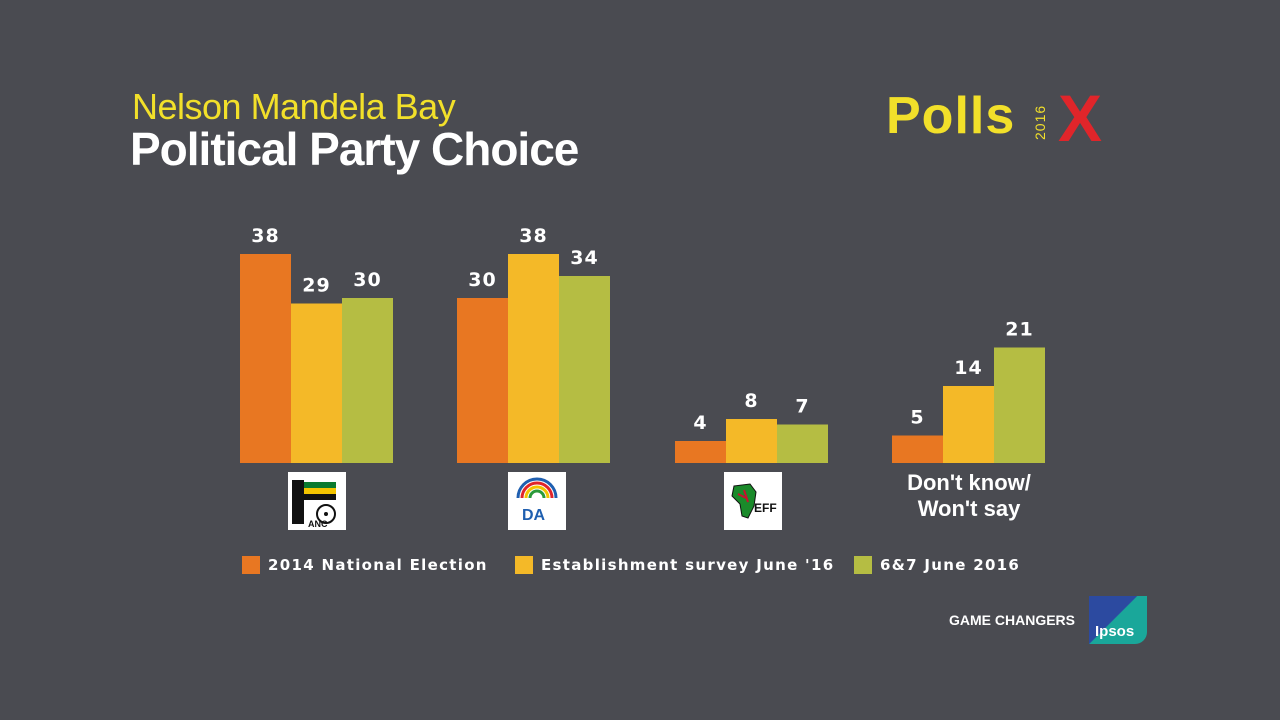 This screenshot has height=720, width=1280. I want to click on game-changers-tagline: GAME CHANGERS, so click(1012, 620).